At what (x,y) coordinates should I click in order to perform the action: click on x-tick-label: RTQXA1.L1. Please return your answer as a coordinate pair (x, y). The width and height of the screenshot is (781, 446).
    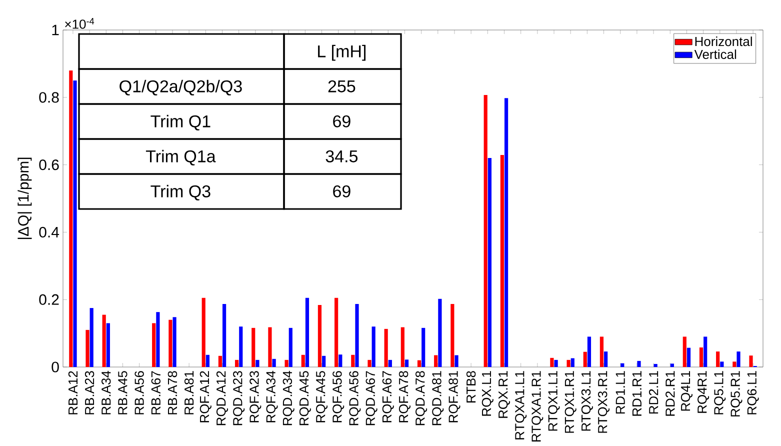
    Looking at the image, I should click on (521, 405).